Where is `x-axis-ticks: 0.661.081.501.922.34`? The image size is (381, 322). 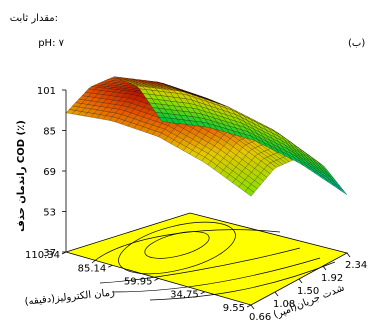
x-axis-ticks: 0.661.081.501.922.34 is located at coordinates (308, 287).